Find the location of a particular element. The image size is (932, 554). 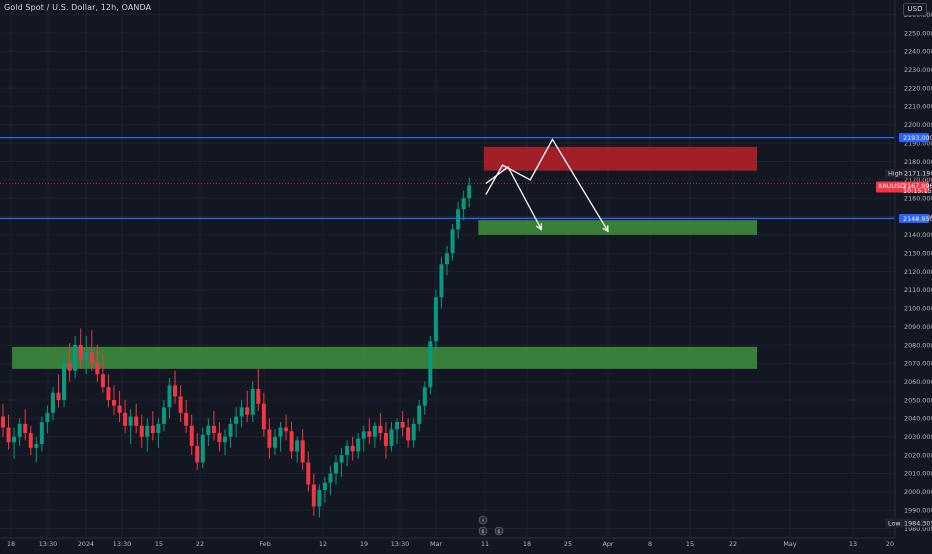

price-tick-label: 2220.000 is located at coordinates (918, 88).